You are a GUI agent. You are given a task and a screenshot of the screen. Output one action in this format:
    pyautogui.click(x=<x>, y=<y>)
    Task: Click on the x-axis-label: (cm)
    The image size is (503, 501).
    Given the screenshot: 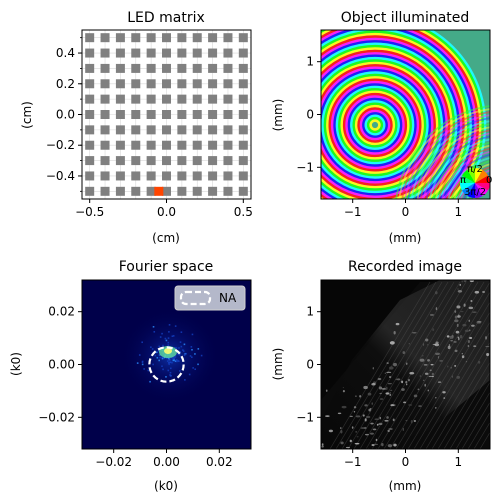 What is the action you would take?
    pyautogui.click(x=166, y=238)
    